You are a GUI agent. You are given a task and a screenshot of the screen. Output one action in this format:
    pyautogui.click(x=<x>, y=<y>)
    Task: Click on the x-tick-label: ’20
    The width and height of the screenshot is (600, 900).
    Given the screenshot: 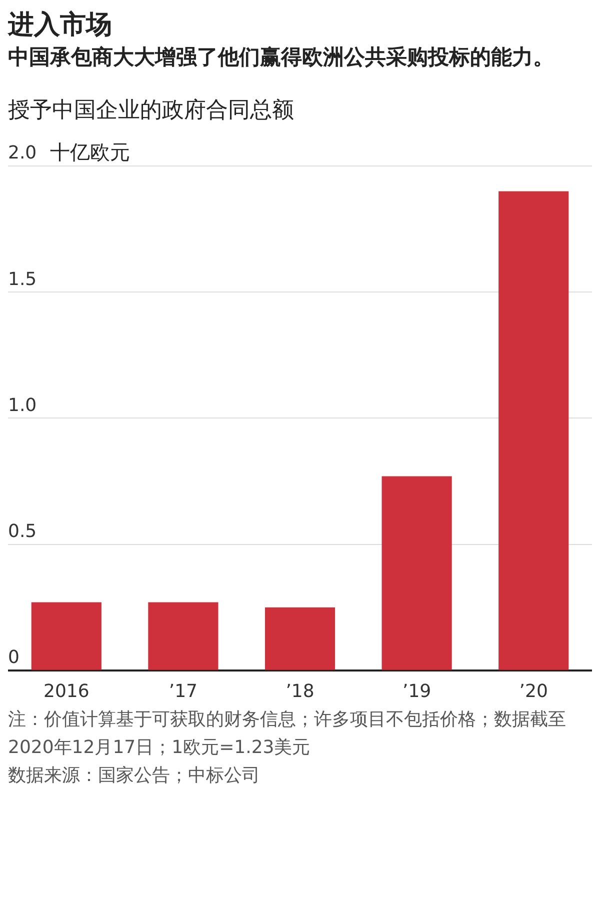 What is the action you would take?
    pyautogui.click(x=533, y=691)
    